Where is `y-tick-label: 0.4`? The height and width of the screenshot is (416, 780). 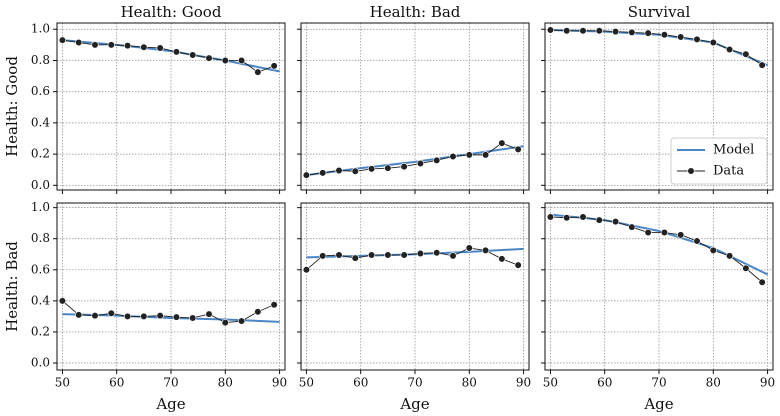
y-tick-label: 0.4 is located at coordinates (40, 300).